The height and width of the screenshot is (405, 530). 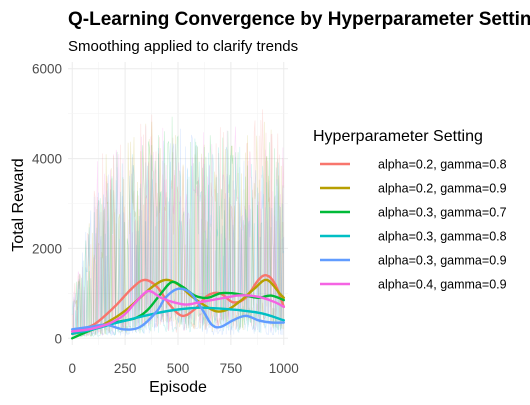 I want to click on x-axis-title: Episode, so click(x=178, y=387).